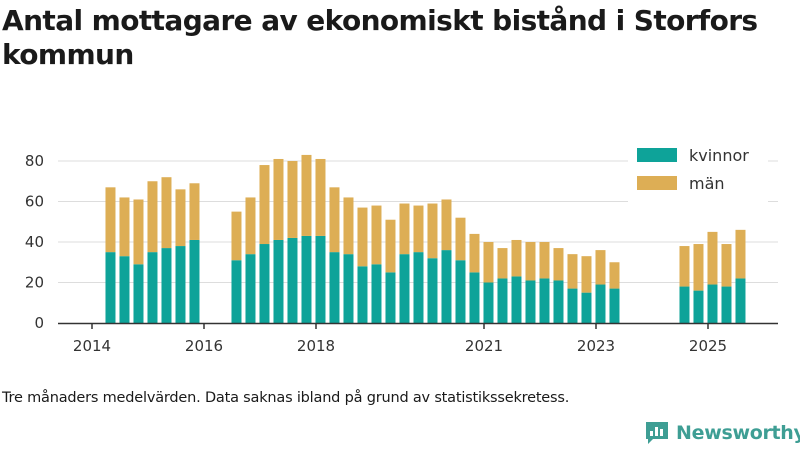  What do you see at coordinates (698, 171) in the screenshot?
I see `legend: kvinnor män` at bounding box center [698, 171].